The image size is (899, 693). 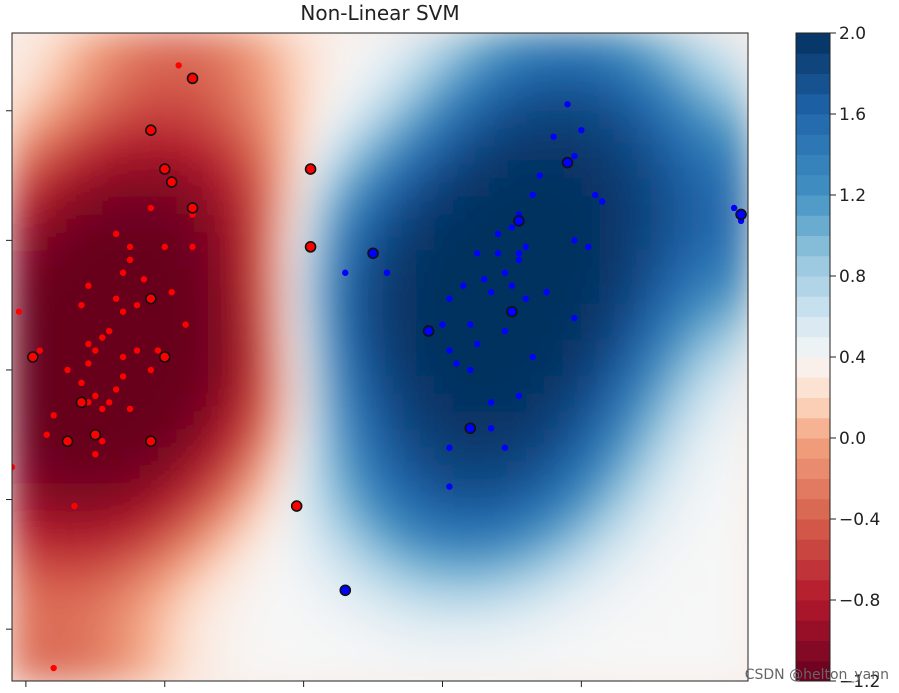 What do you see at coordinates (123, 376) in the screenshot?
I see `red-class-point` at bounding box center [123, 376].